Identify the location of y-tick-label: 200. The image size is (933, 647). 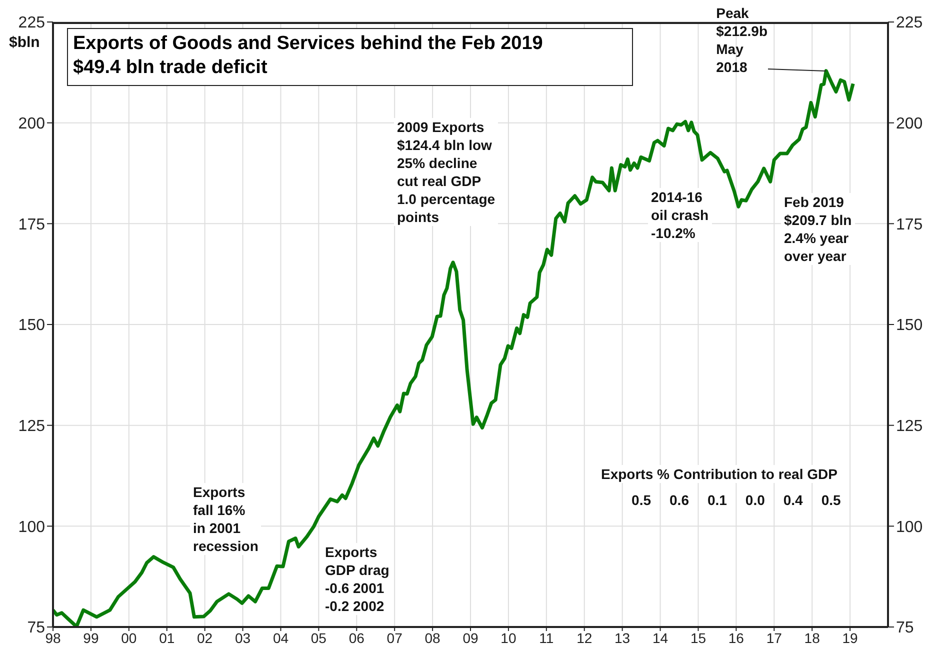
(32, 124).